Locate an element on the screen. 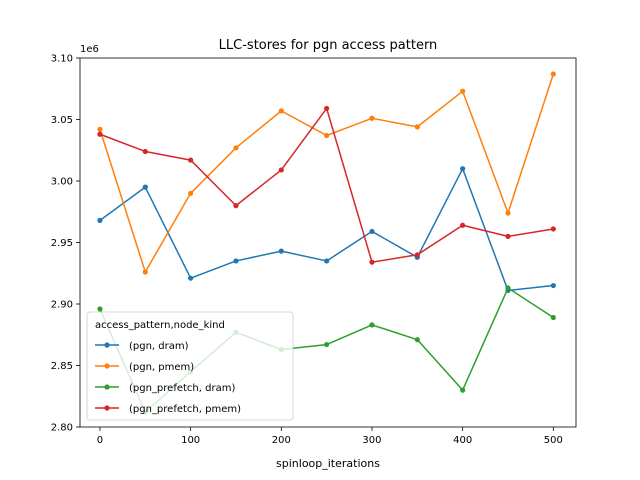 Image resolution: width=640 pixels, height=480 pixels. legend-title: access_pattern,node_kind is located at coordinates (160, 325).